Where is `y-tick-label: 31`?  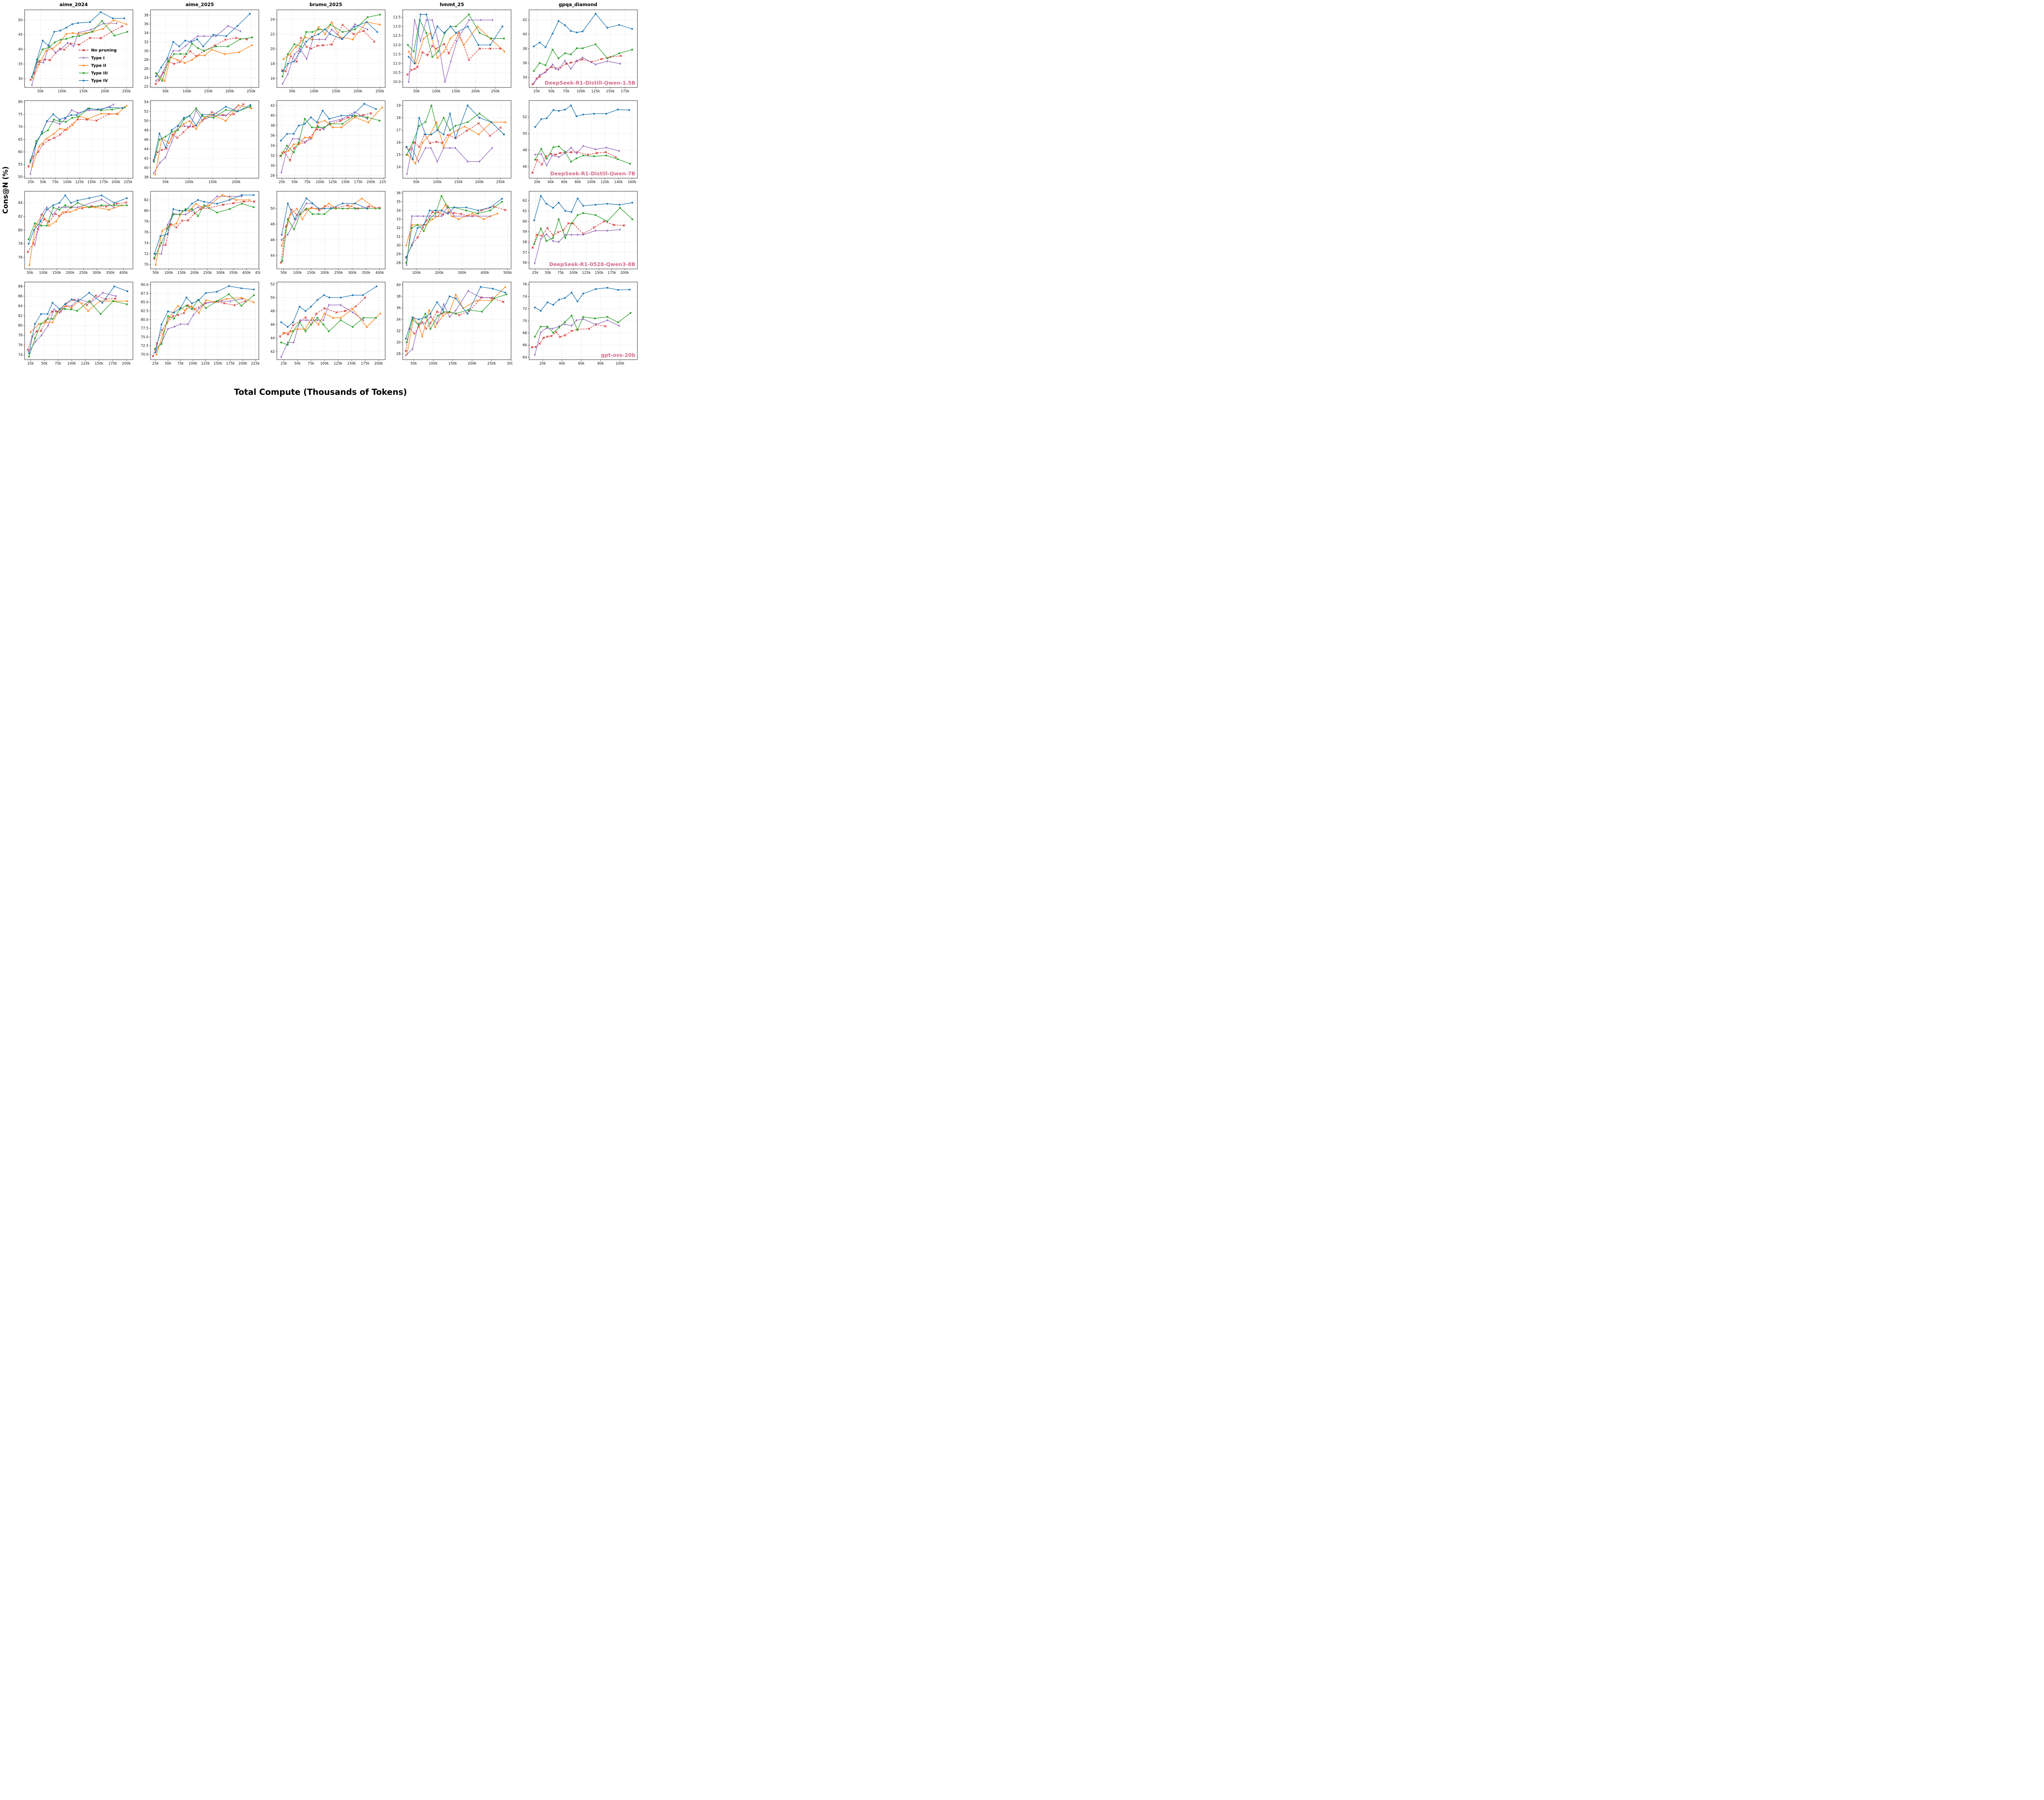
y-tick-label: 31 is located at coordinates (399, 237).